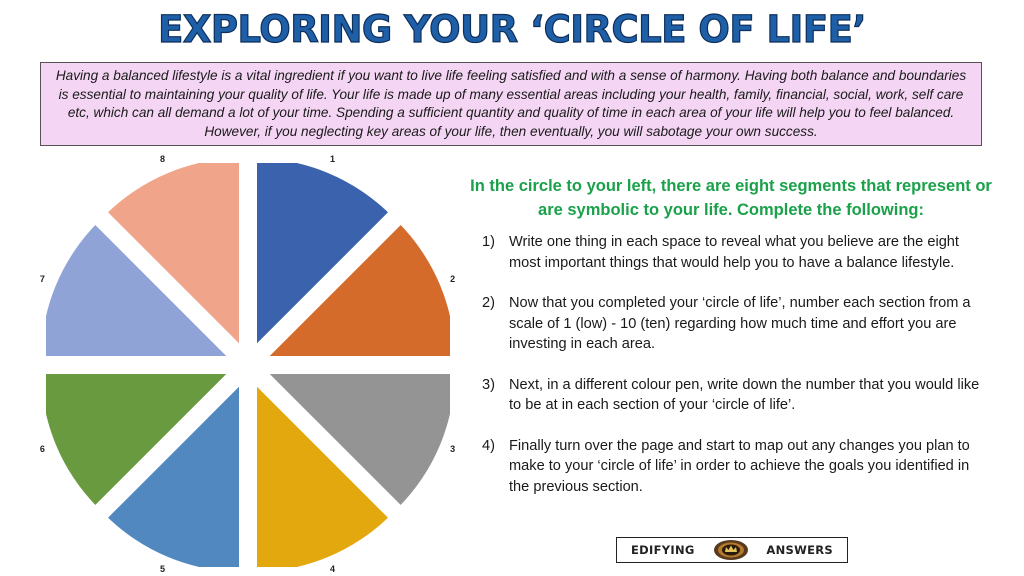 This screenshot has width=1024, height=576. Describe the element at coordinates (332, 158) in the screenshot. I see `circle-segment-label-1: 1` at that location.